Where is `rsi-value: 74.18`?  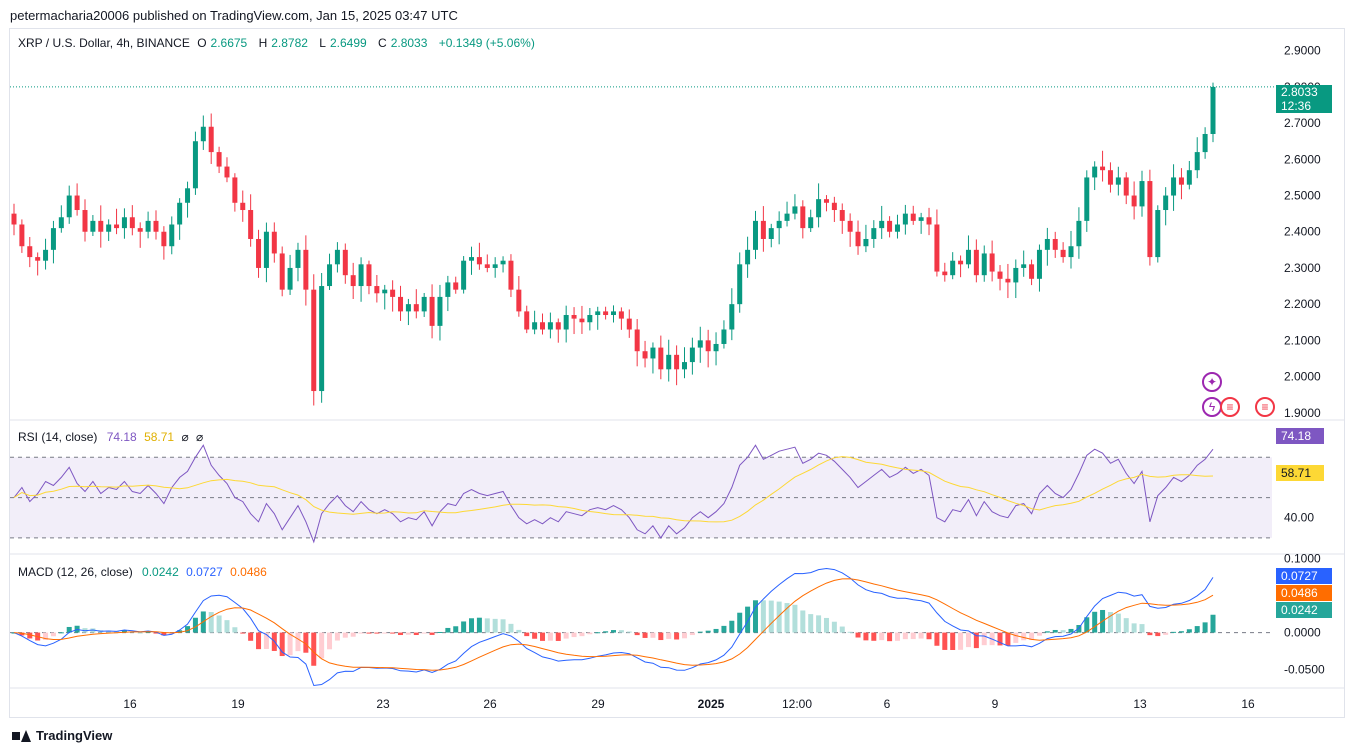 rsi-value: 74.18 is located at coordinates (121, 437).